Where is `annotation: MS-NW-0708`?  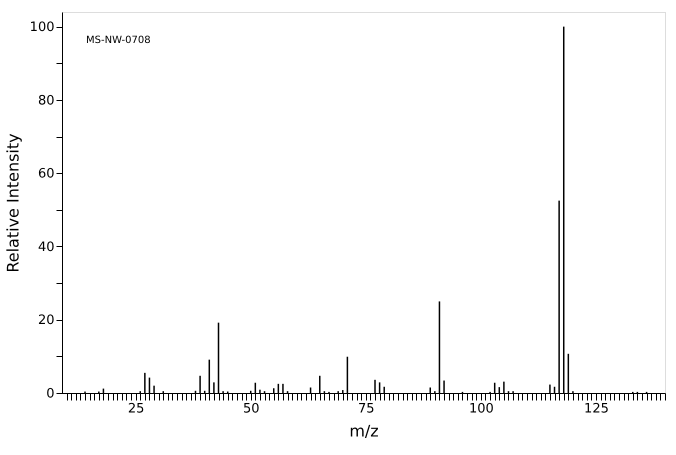 annotation: MS-NW-0708 is located at coordinates (118, 40).